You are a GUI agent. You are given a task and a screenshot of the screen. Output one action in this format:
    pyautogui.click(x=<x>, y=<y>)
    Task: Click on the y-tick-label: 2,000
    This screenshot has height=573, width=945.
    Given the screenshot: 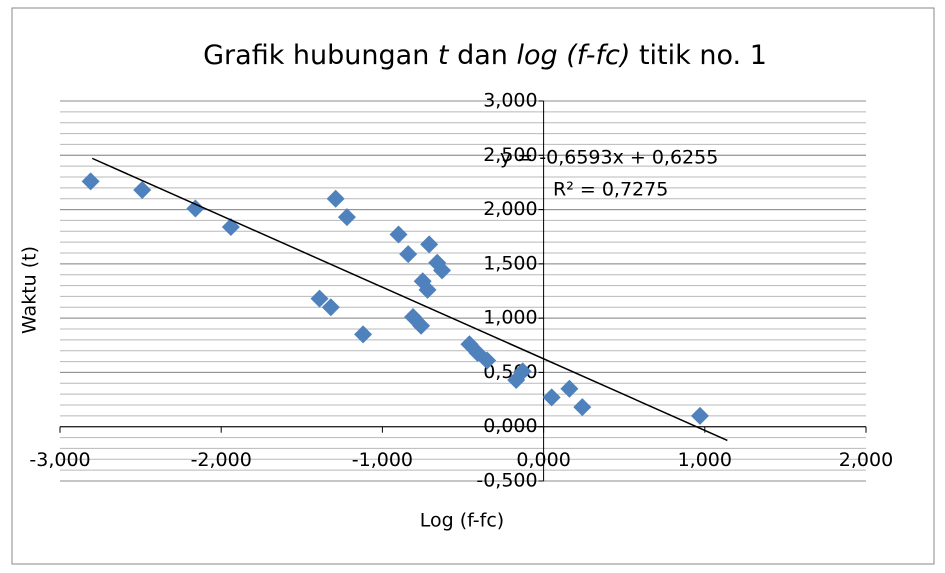 What is the action you would take?
    pyautogui.click(x=510, y=209)
    